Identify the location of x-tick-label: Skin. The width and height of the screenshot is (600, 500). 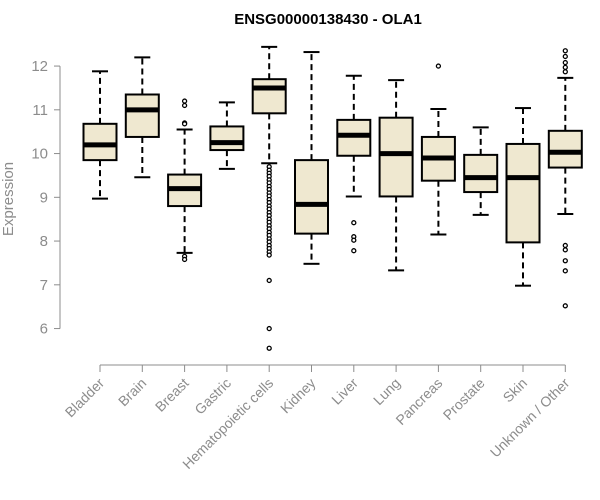
(515, 390).